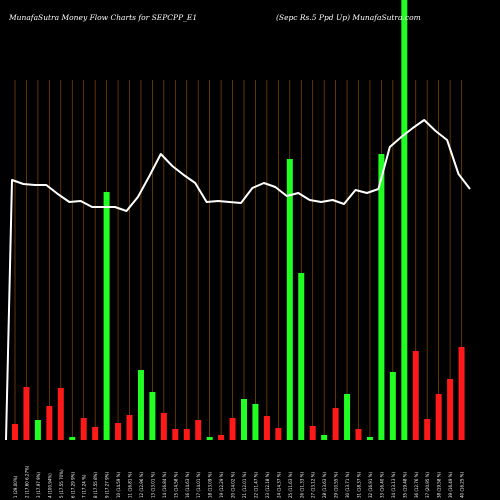 Image resolution: width=500 pixels, height=500 pixels. What do you see at coordinates (107, 485) in the screenshot?
I see `x-tick-label: 9 (17.27 9%)` at bounding box center [107, 485].